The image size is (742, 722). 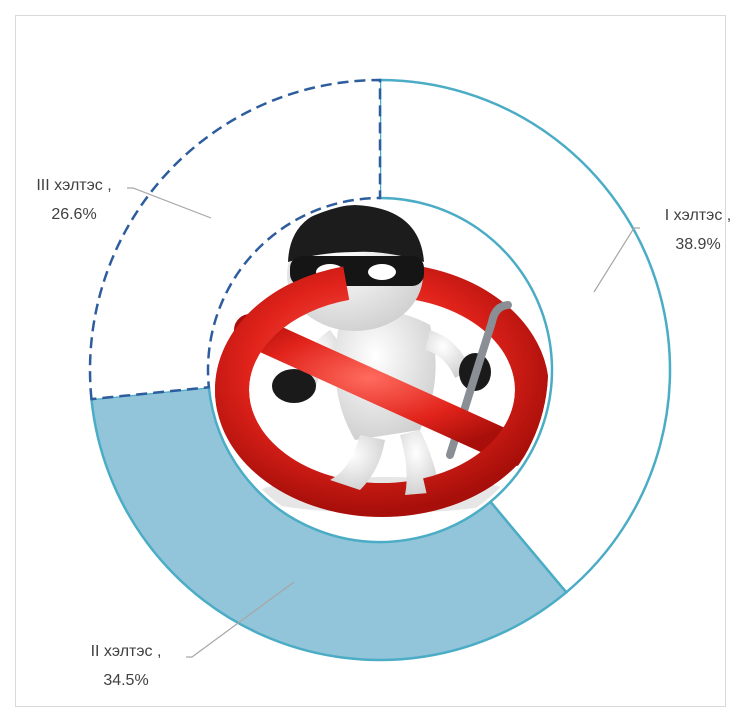 I want to click on data-label-iii-value: 26.6%, so click(x=73, y=214).